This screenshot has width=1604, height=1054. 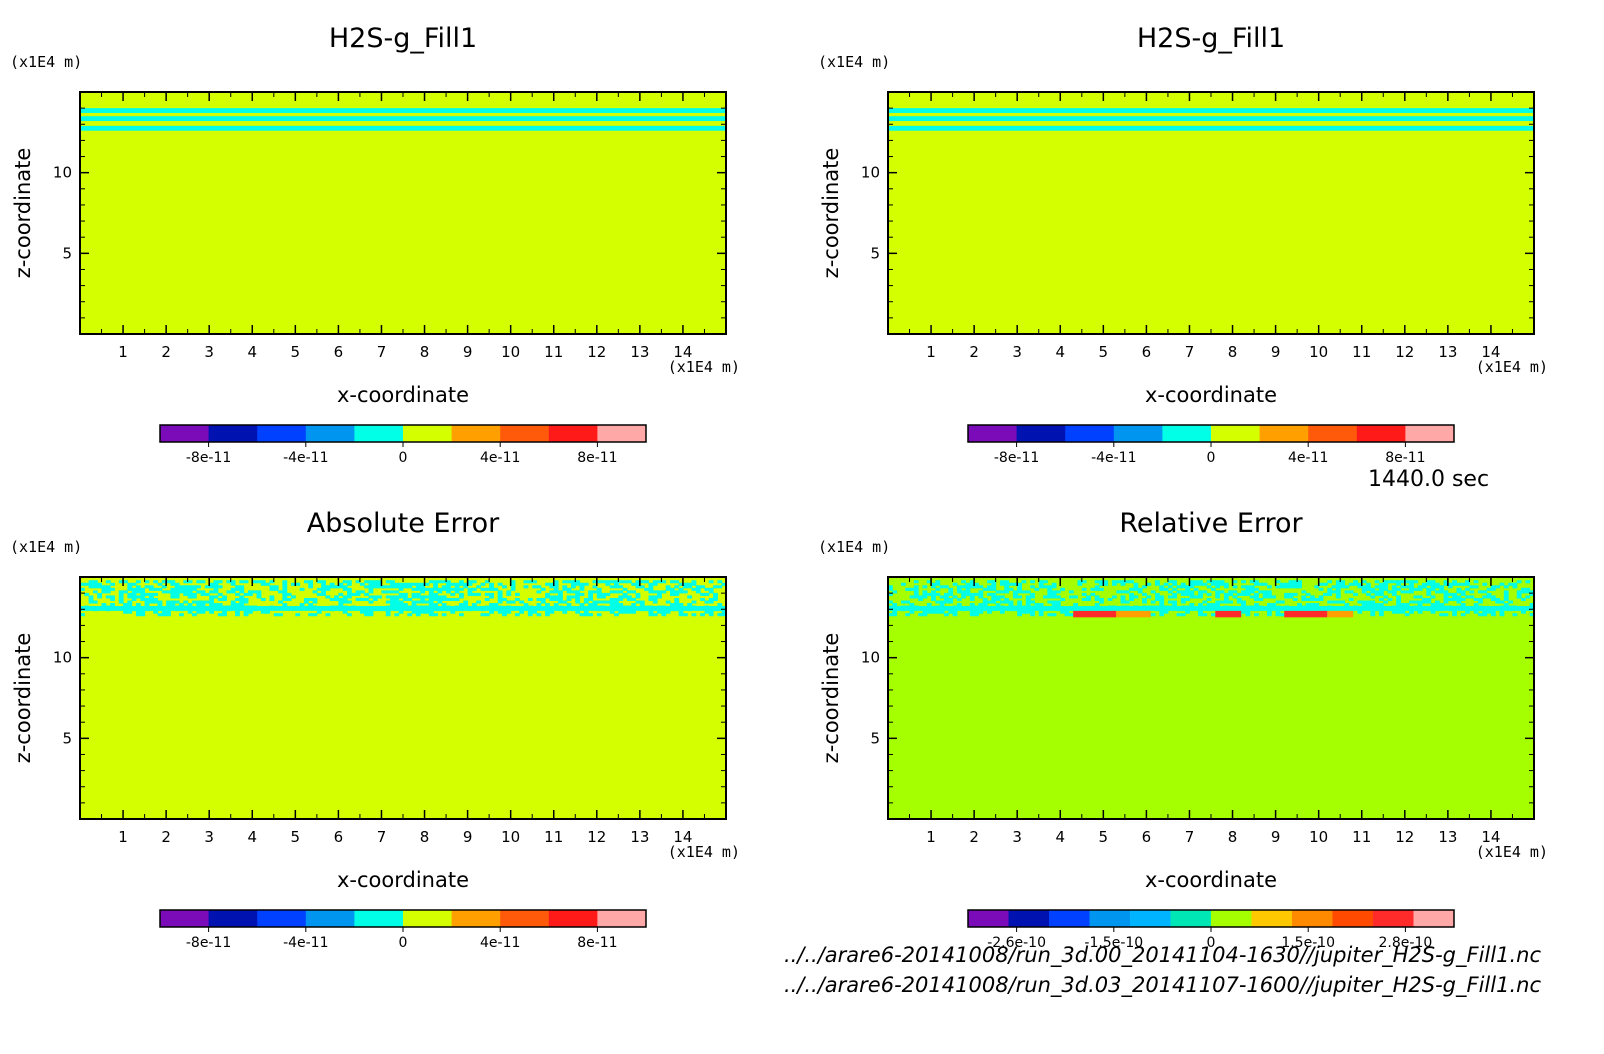 I want to click on error-hotspot, so click(x=1133, y=614).